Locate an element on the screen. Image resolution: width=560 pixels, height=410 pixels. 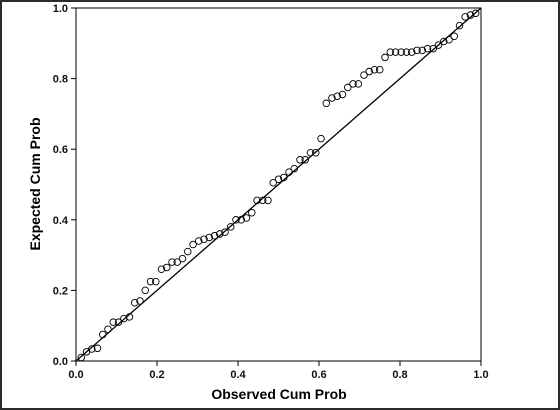
y-tick-label: 0.0 is located at coordinates (60, 362).